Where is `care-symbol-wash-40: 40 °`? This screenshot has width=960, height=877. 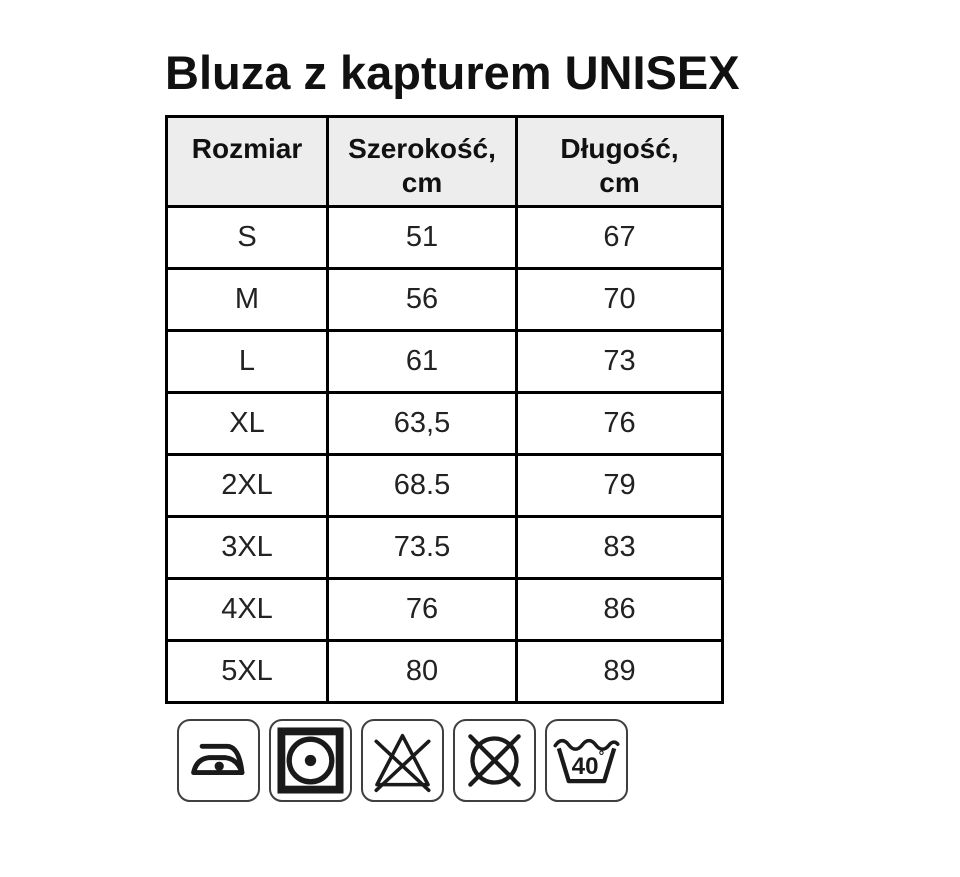 care-symbol-wash-40: 40 ° is located at coordinates (586, 760).